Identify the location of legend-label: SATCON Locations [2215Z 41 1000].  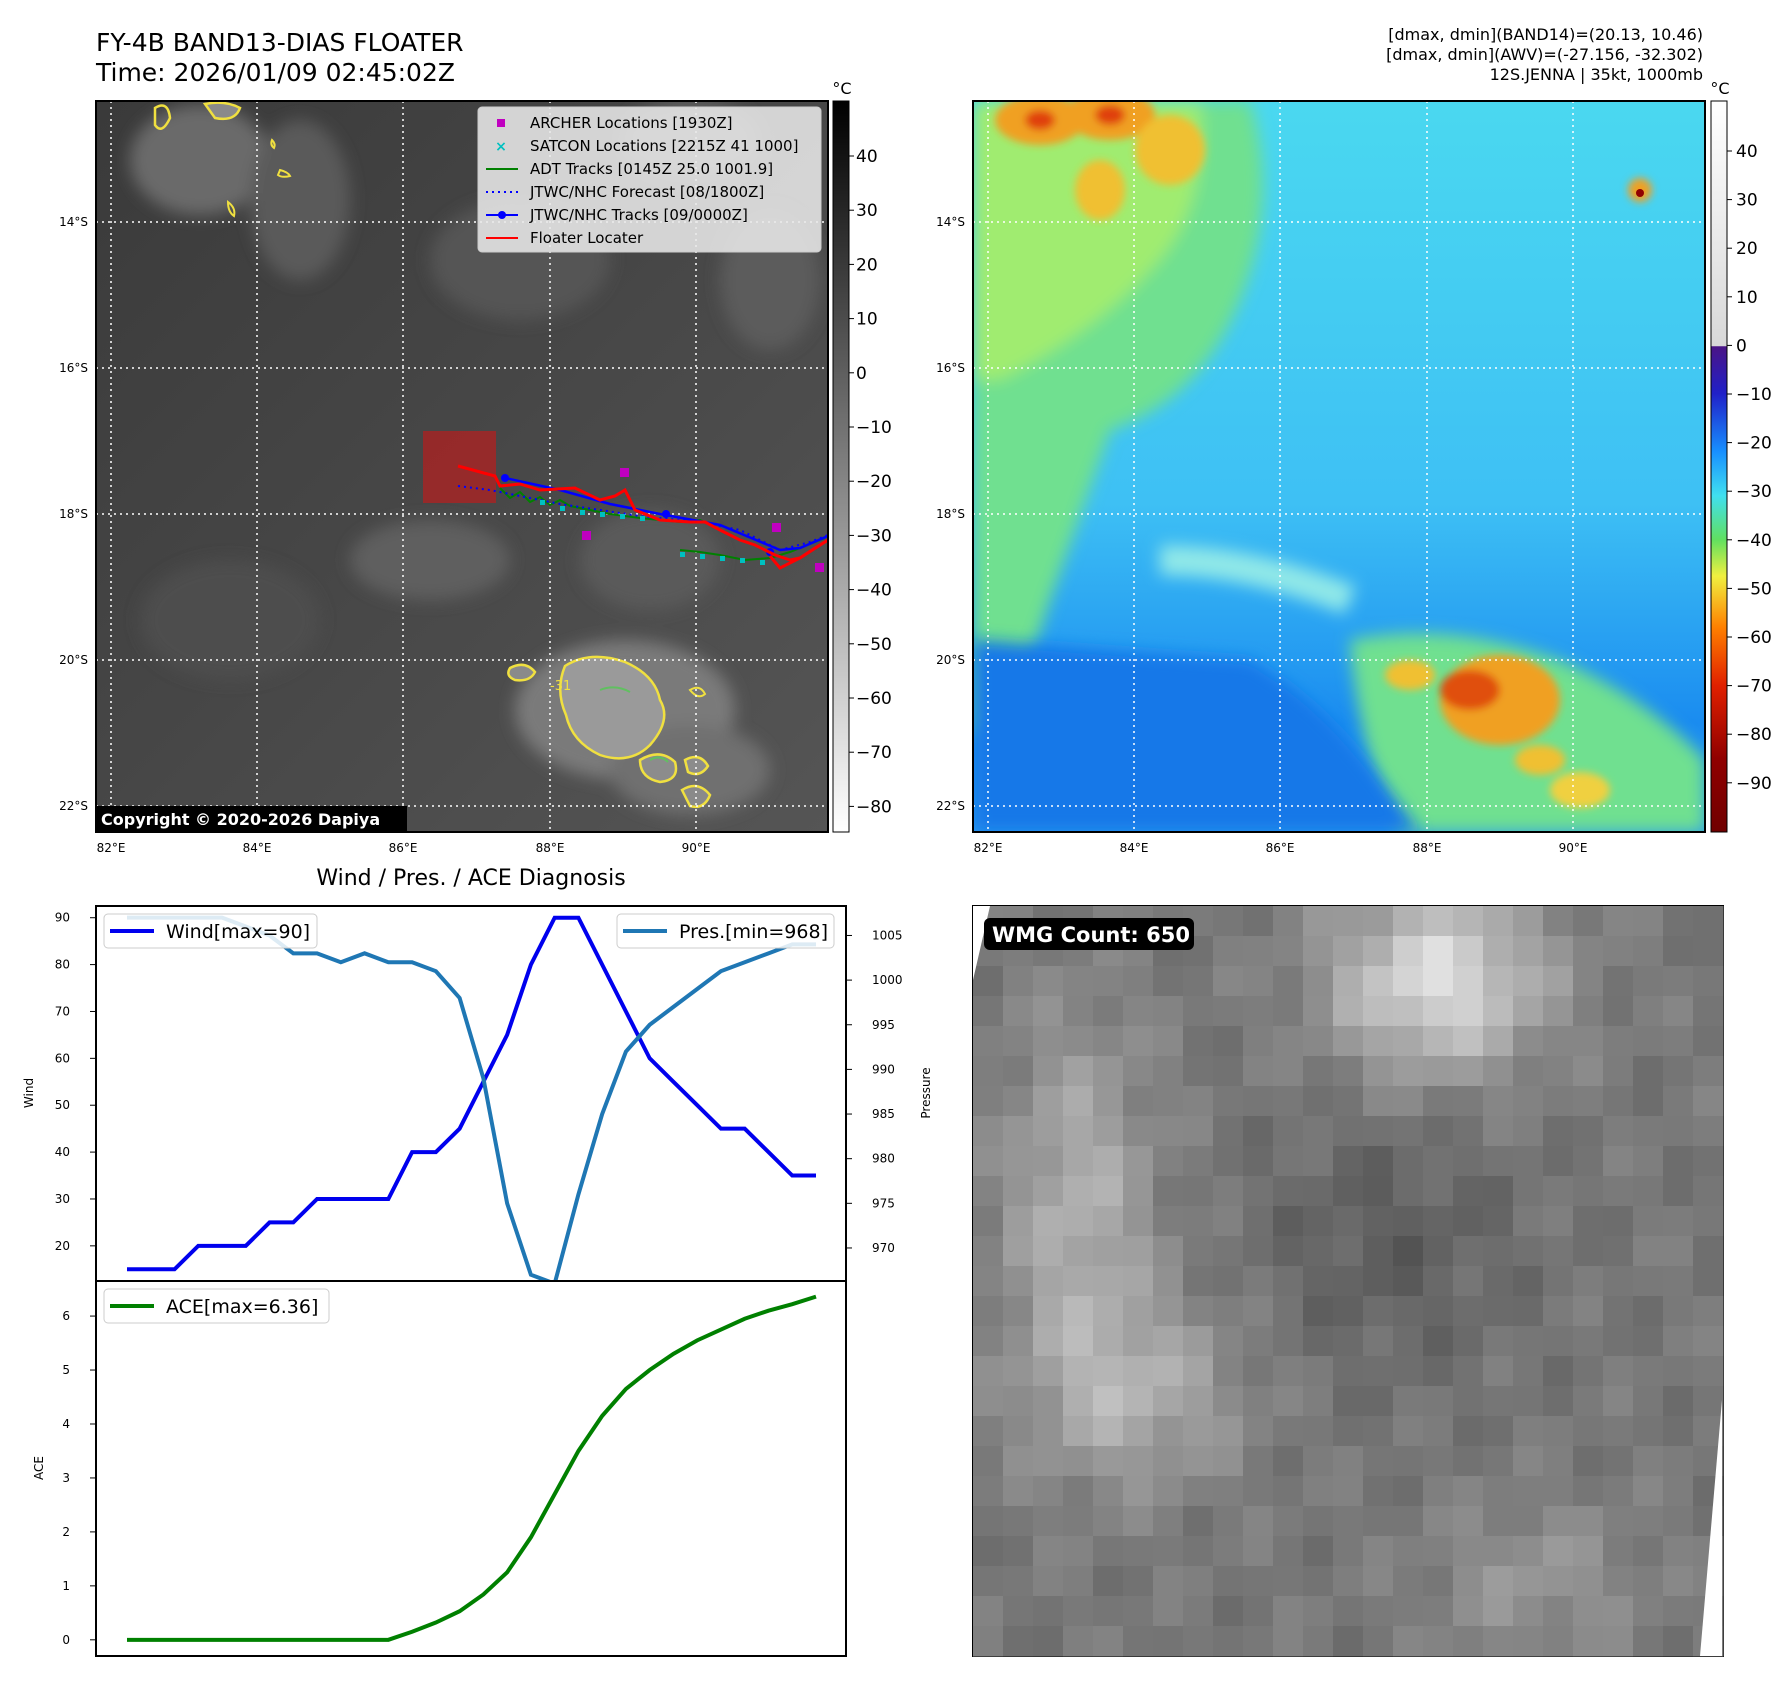
(664, 146).